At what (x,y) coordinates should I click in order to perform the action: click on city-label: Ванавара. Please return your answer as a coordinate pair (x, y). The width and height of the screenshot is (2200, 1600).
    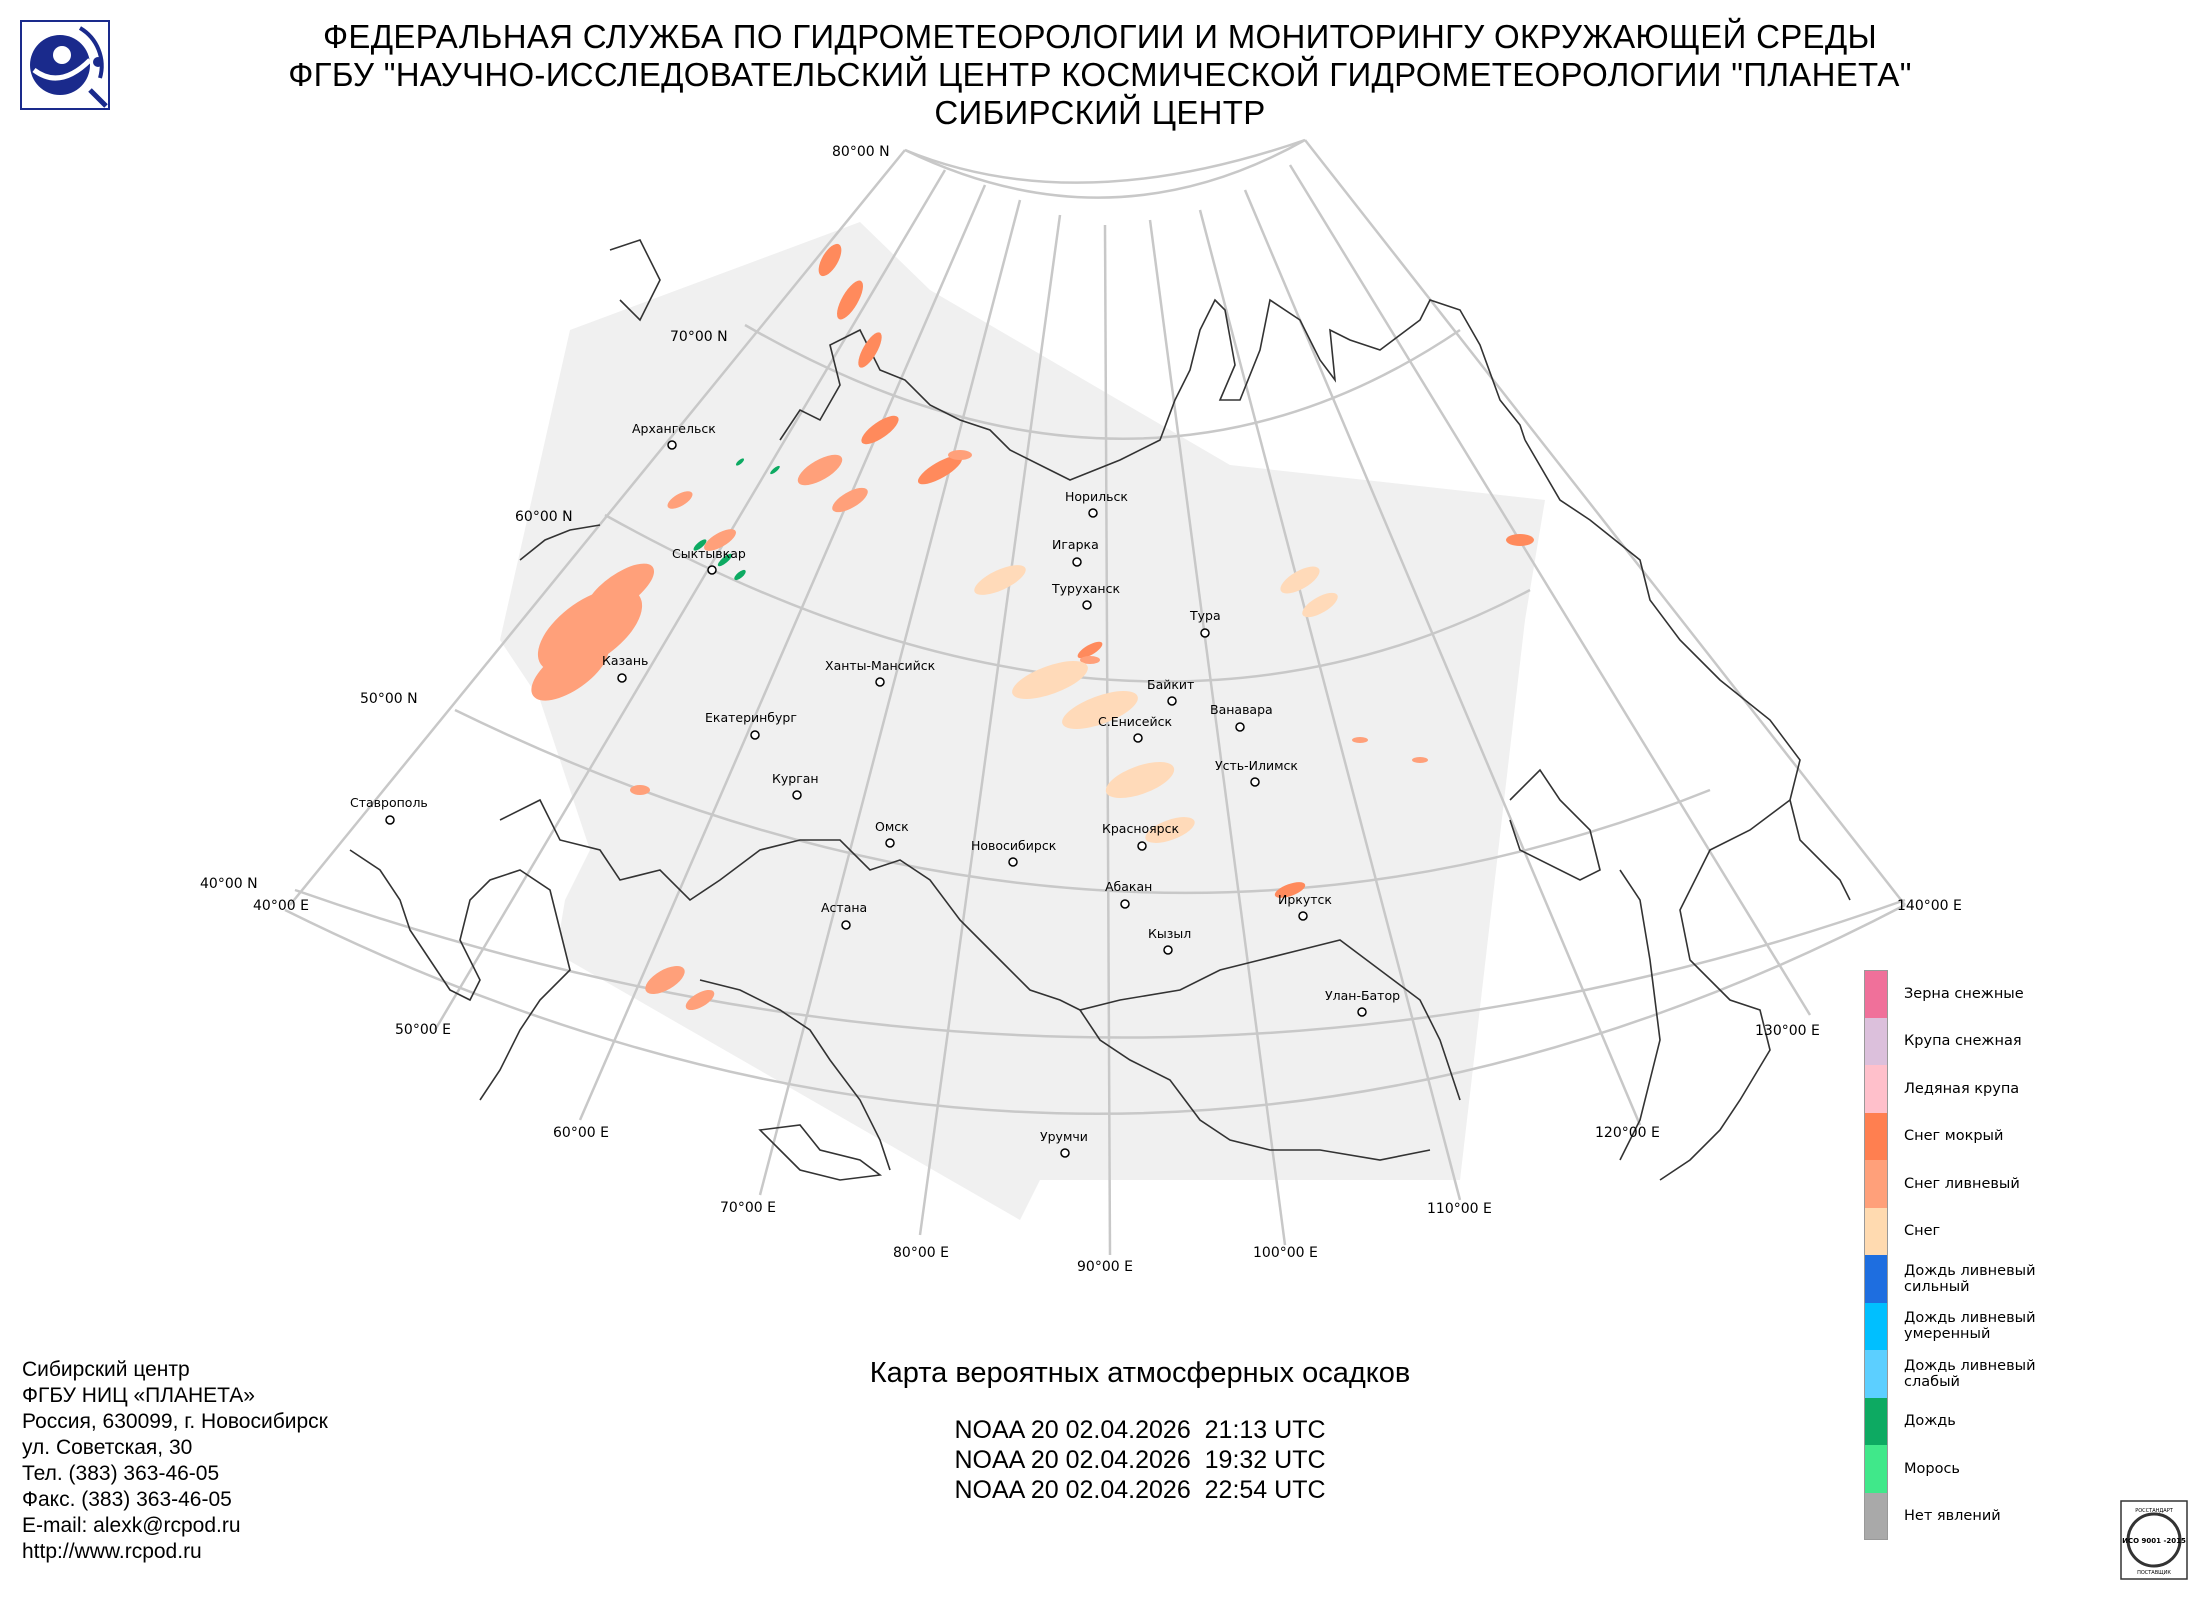
    Looking at the image, I should click on (1241, 709).